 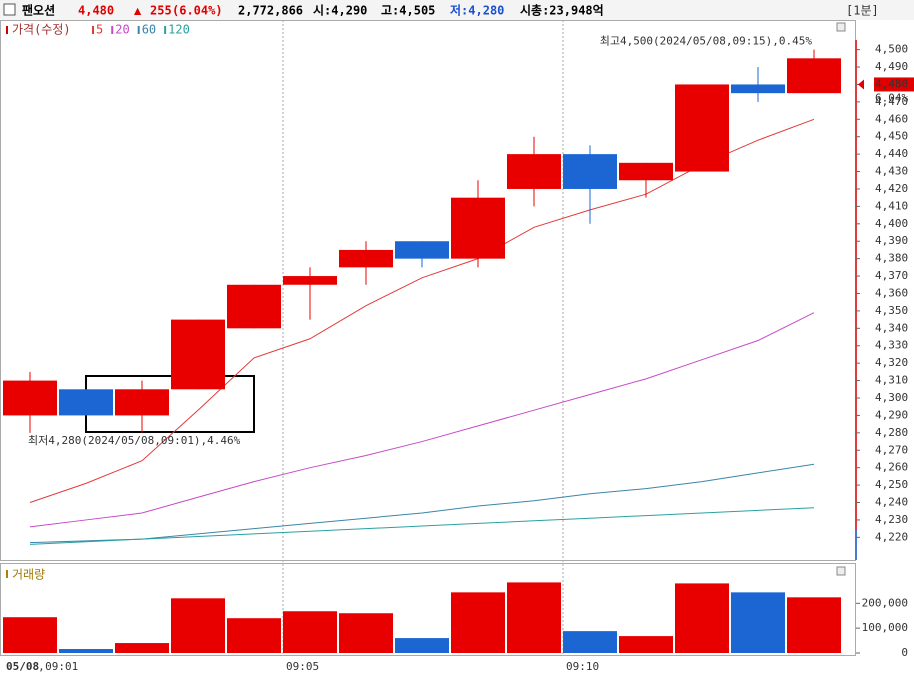 What do you see at coordinates (197, 11) in the screenshot?
I see `change-pct: (6.04%)` at bounding box center [197, 11].